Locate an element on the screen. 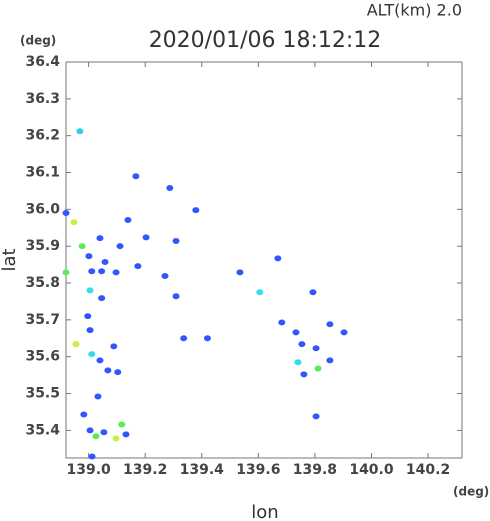  y-tick-label: 36.3 is located at coordinates (42, 99).